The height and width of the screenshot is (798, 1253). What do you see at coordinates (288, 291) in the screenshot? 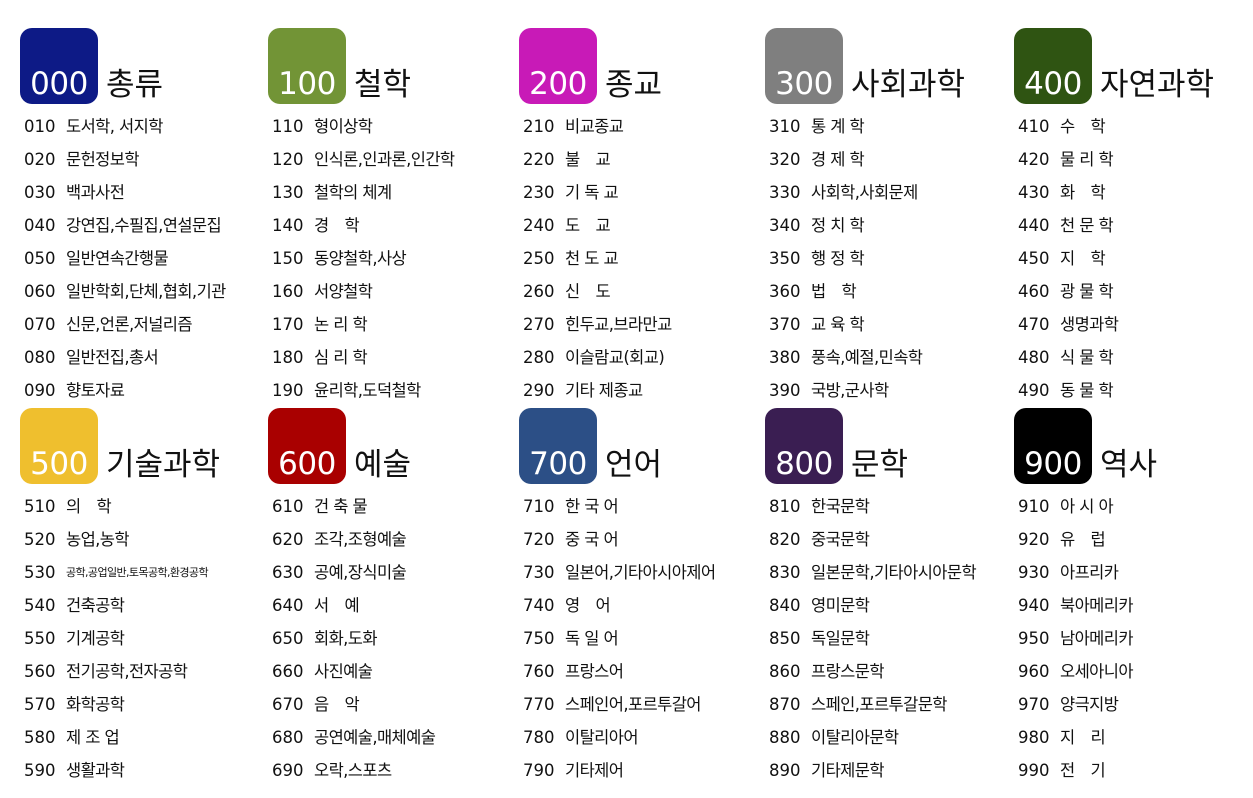
I see `subclass-number: 160` at bounding box center [288, 291].